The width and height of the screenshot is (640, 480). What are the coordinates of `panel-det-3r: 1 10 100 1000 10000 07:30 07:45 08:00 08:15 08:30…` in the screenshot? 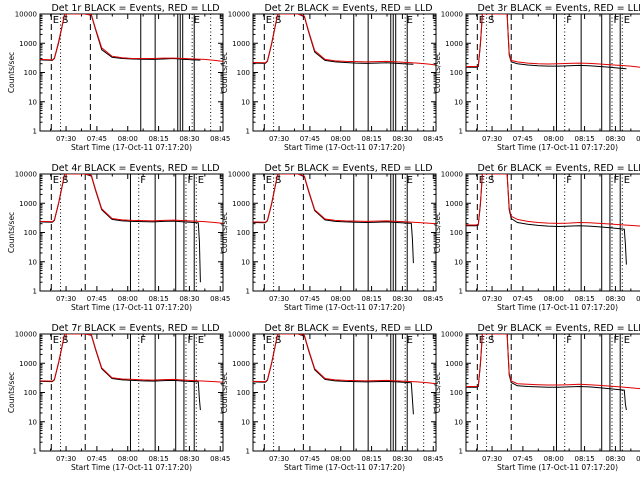 It's located at (536, 77).